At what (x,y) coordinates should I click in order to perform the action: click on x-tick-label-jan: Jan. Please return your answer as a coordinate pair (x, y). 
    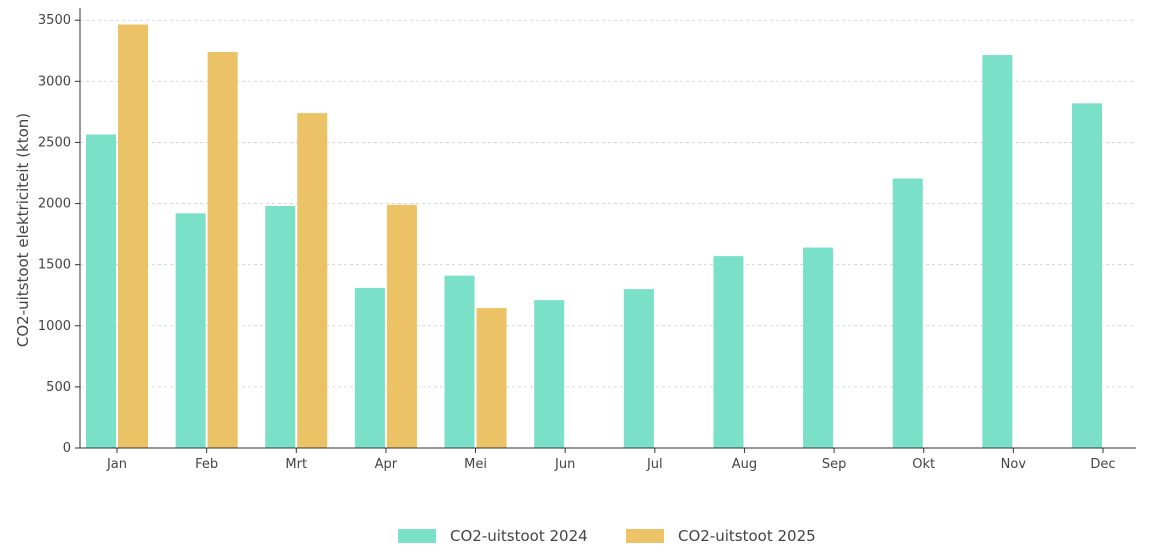
    Looking at the image, I should click on (116, 464).